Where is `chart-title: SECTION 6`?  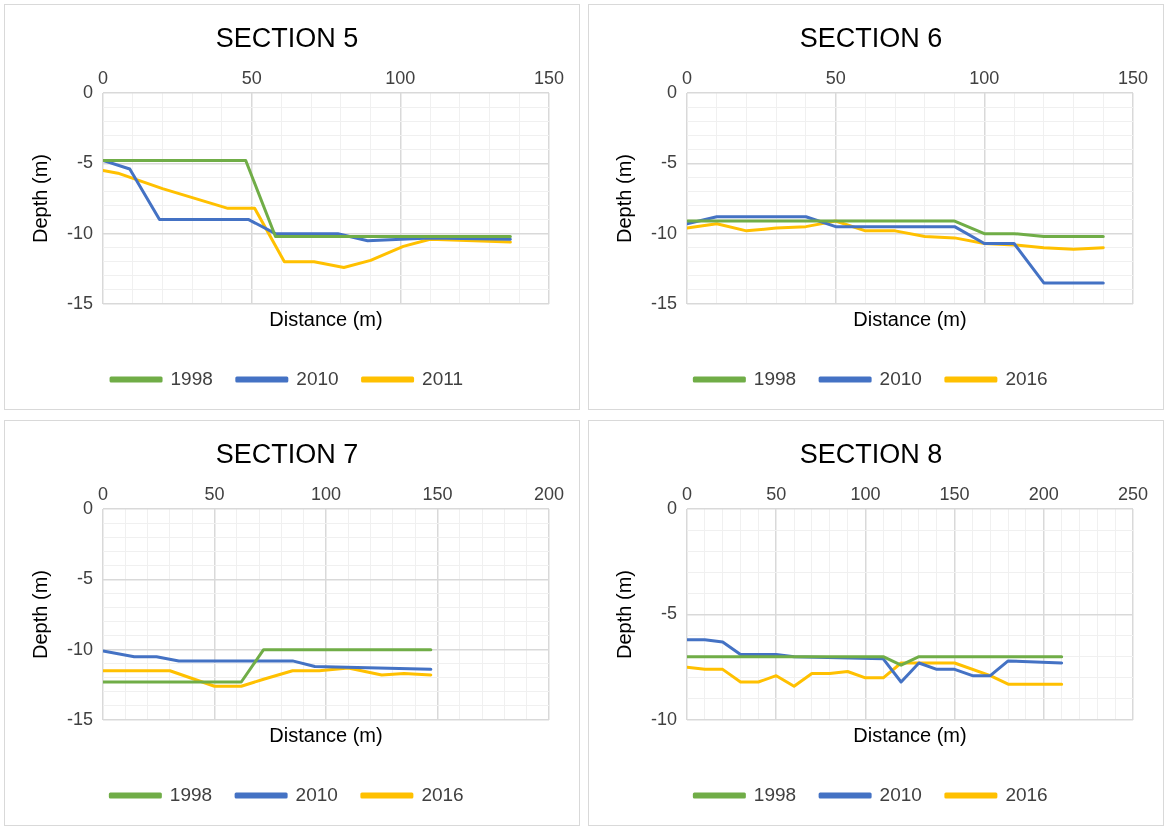 chart-title: SECTION 6 is located at coordinates (871, 37).